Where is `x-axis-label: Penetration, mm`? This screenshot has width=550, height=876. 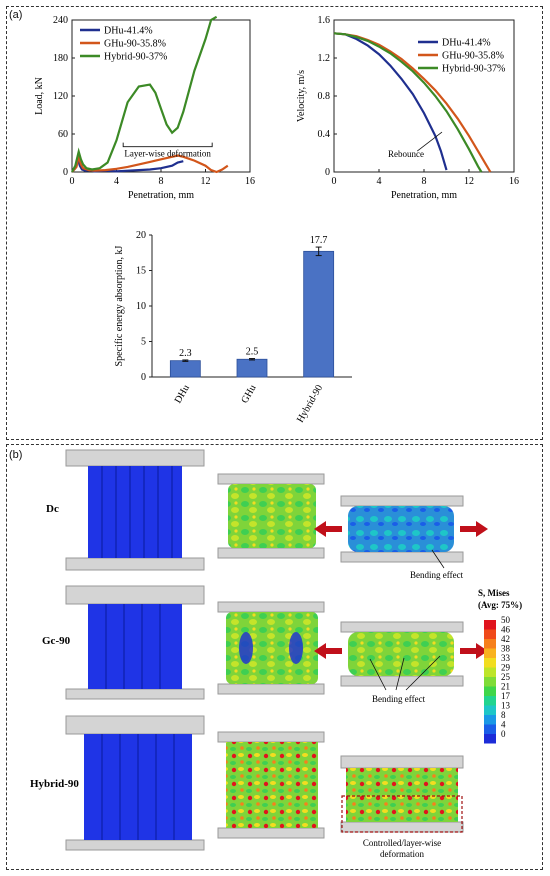
x-axis-label: Penetration, mm is located at coordinates (424, 195).